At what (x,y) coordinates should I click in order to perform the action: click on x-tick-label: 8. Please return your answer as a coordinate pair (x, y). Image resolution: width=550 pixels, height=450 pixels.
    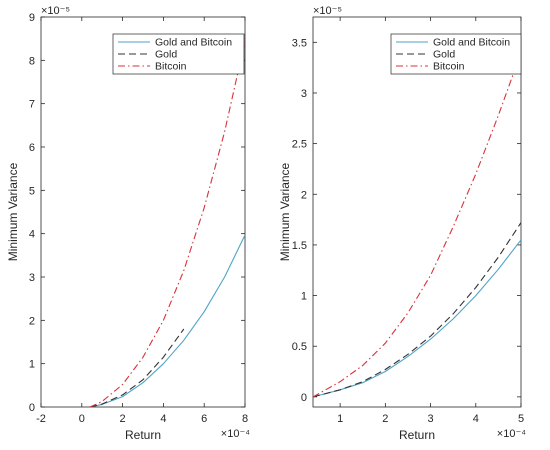
    Looking at the image, I should click on (245, 419).